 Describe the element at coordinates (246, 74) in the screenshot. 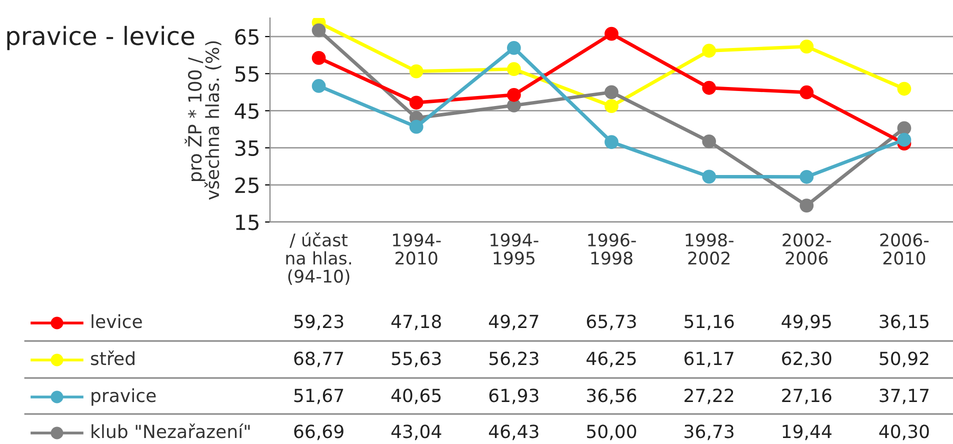

I see `y-tick-label: 55` at that location.